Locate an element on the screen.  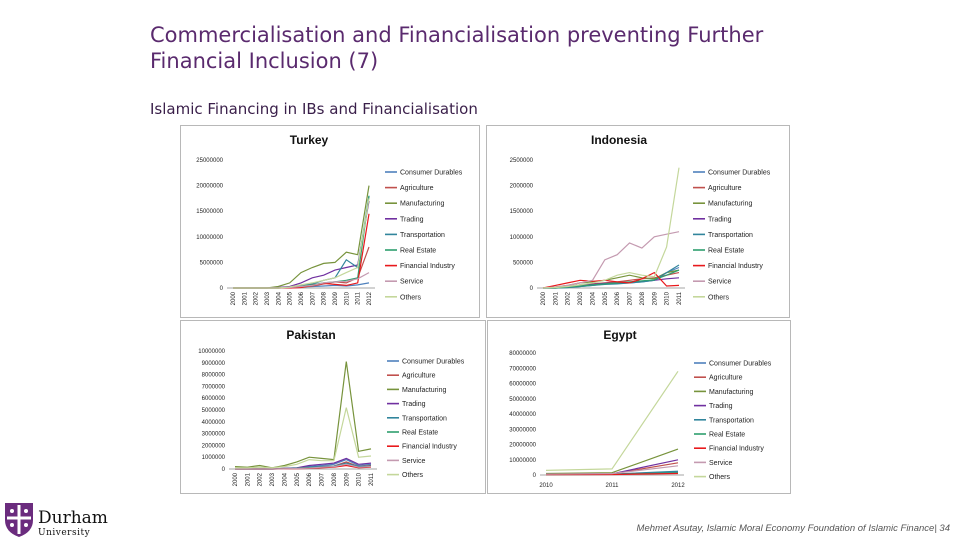
y-tick-label: 15000000 is located at coordinates (209, 212).